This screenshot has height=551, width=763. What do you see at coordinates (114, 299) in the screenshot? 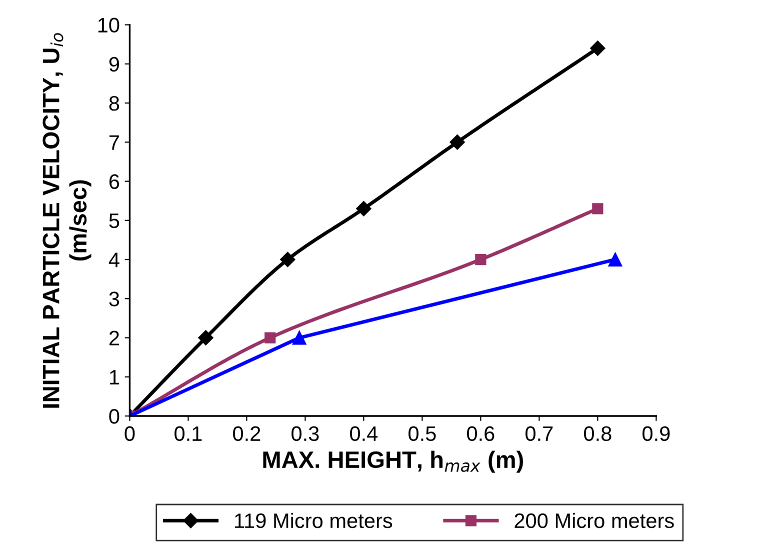
I see `y-tick-label: 3` at bounding box center [114, 299].